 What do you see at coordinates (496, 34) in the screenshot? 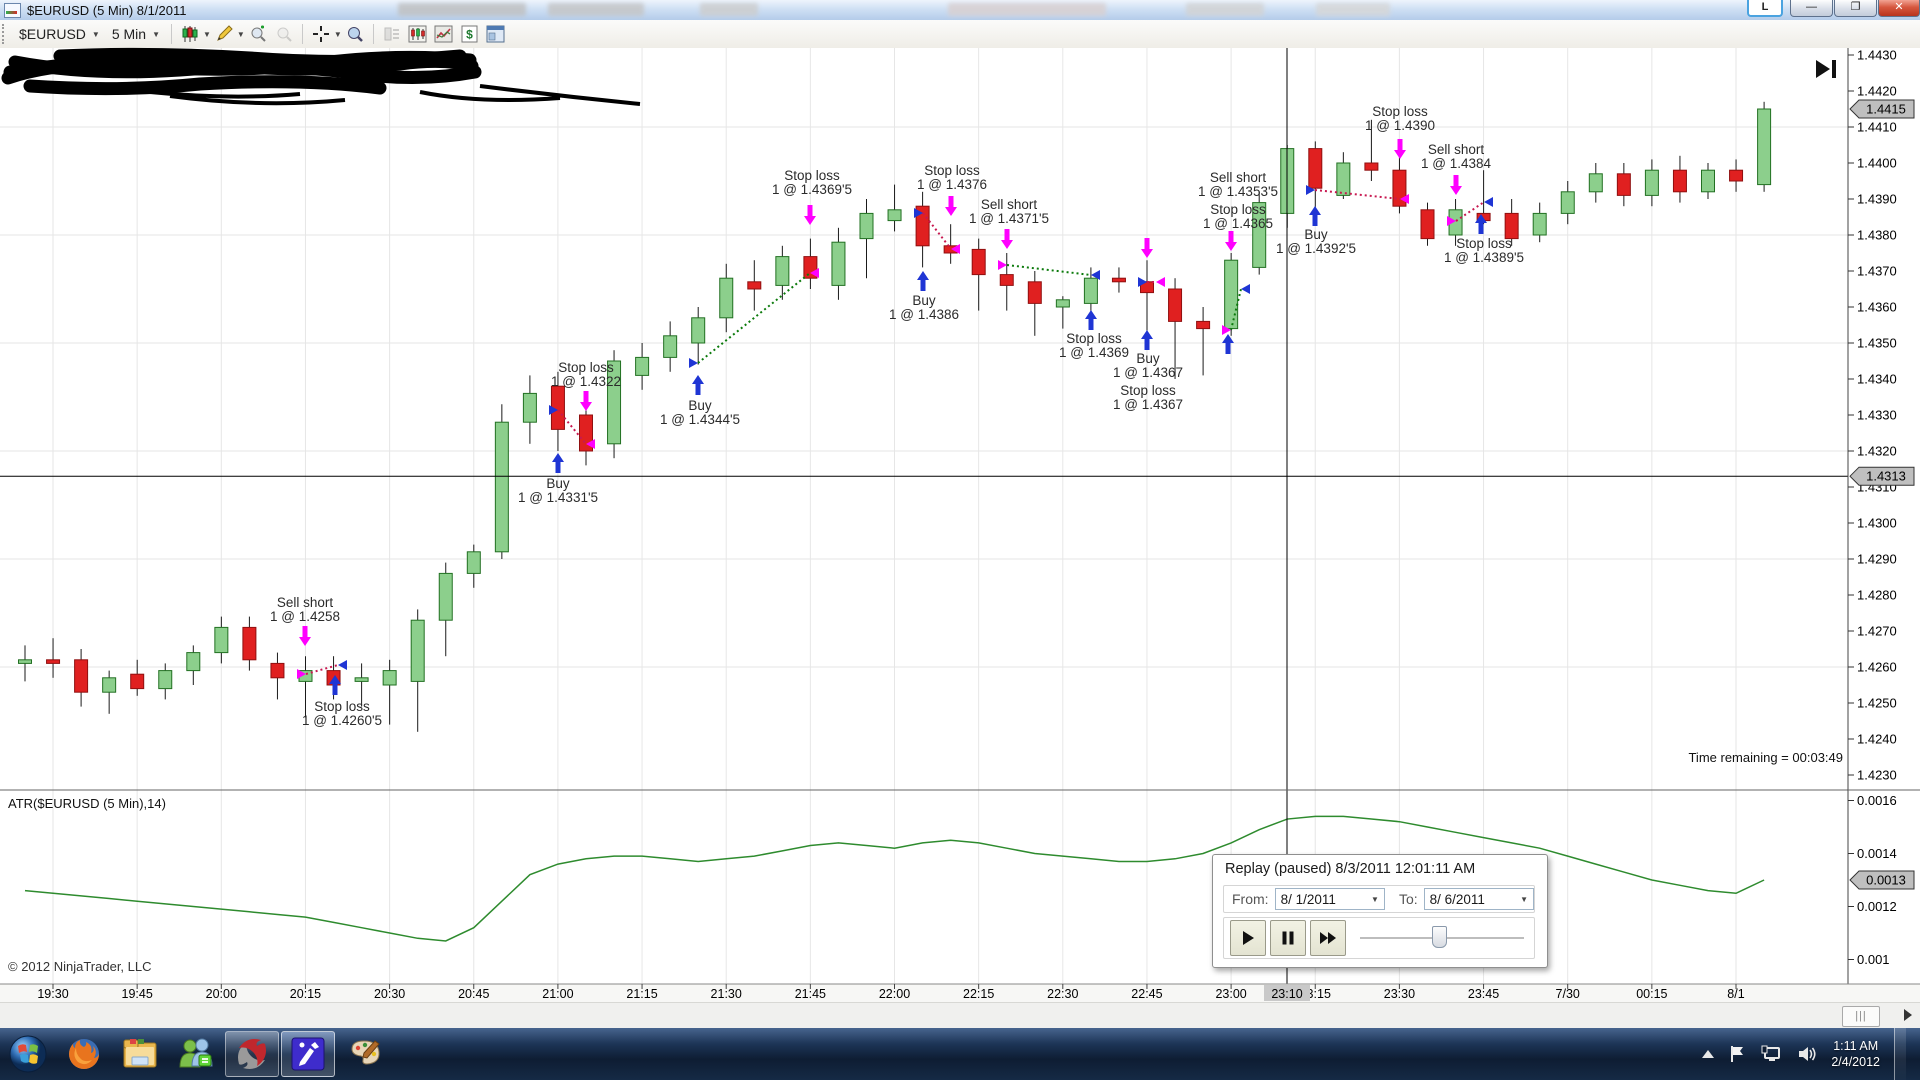
I see `properties-button` at bounding box center [496, 34].